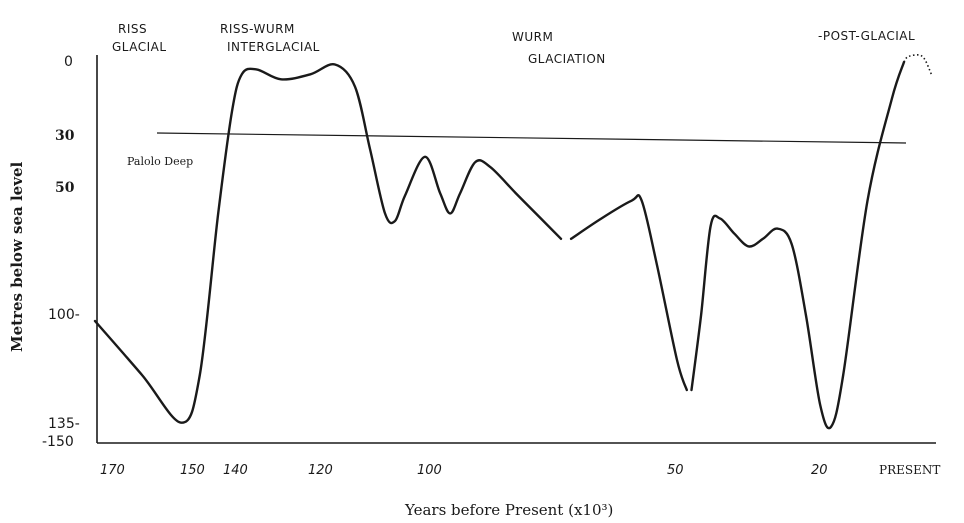  Describe the element at coordinates (139, 38) in the screenshot. I see `period-label-riss-glacial: RISS GLACIAL` at that location.